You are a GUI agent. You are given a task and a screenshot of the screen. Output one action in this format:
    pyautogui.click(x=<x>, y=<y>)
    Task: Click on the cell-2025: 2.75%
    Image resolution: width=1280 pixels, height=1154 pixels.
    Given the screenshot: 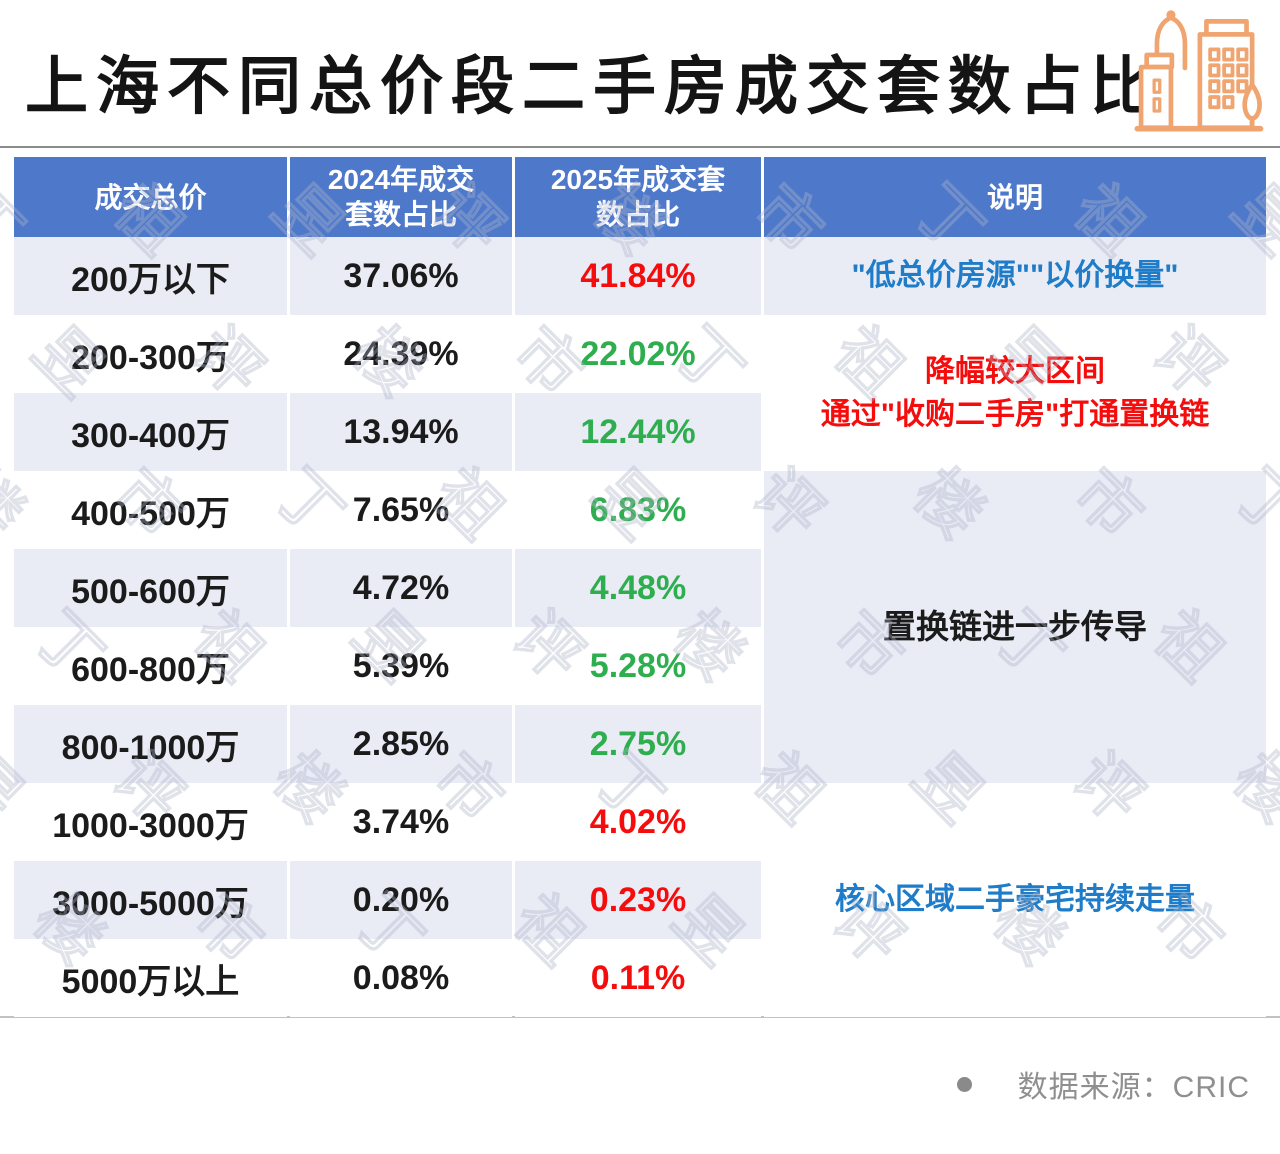 What is the action you would take?
    pyautogui.click(x=638, y=744)
    